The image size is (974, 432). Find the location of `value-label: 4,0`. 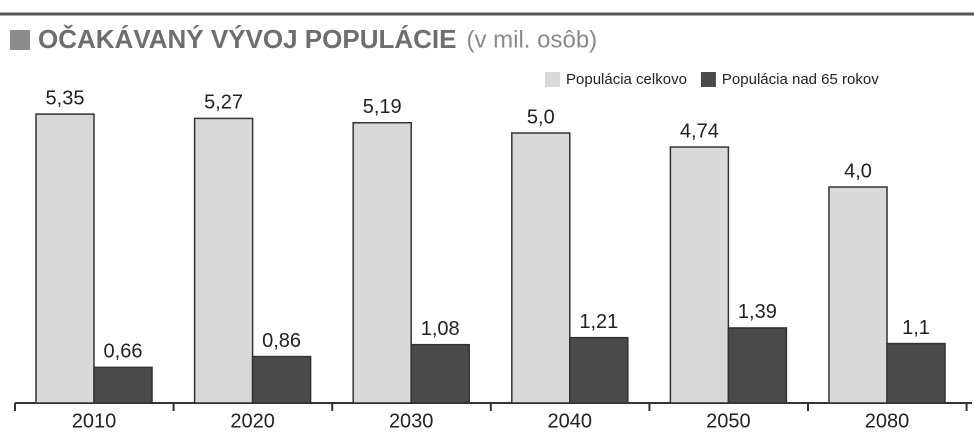

value-label: 4,0 is located at coordinates (858, 171).